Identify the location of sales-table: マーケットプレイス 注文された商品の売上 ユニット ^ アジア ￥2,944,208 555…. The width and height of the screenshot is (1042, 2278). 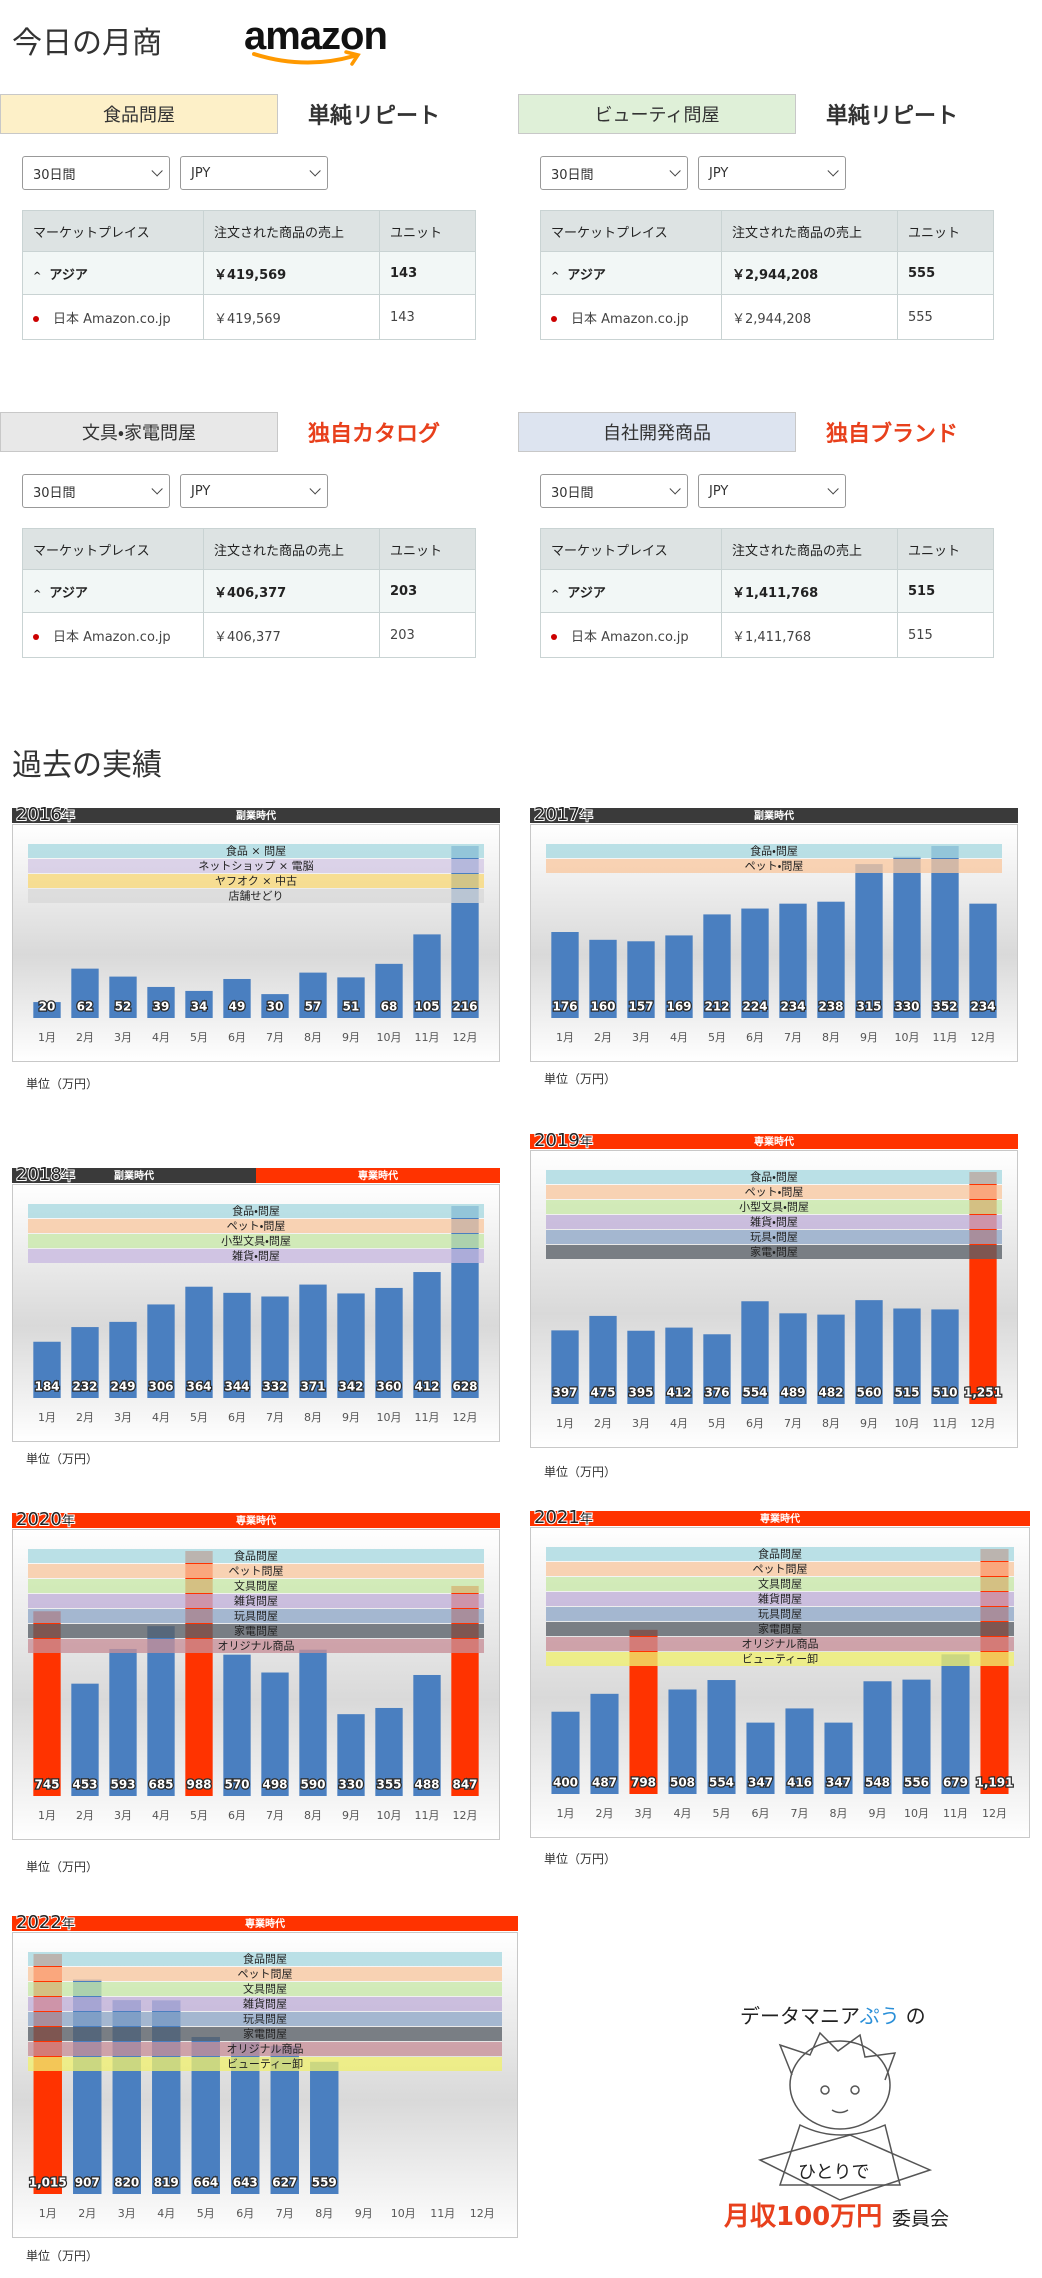
(767, 275).